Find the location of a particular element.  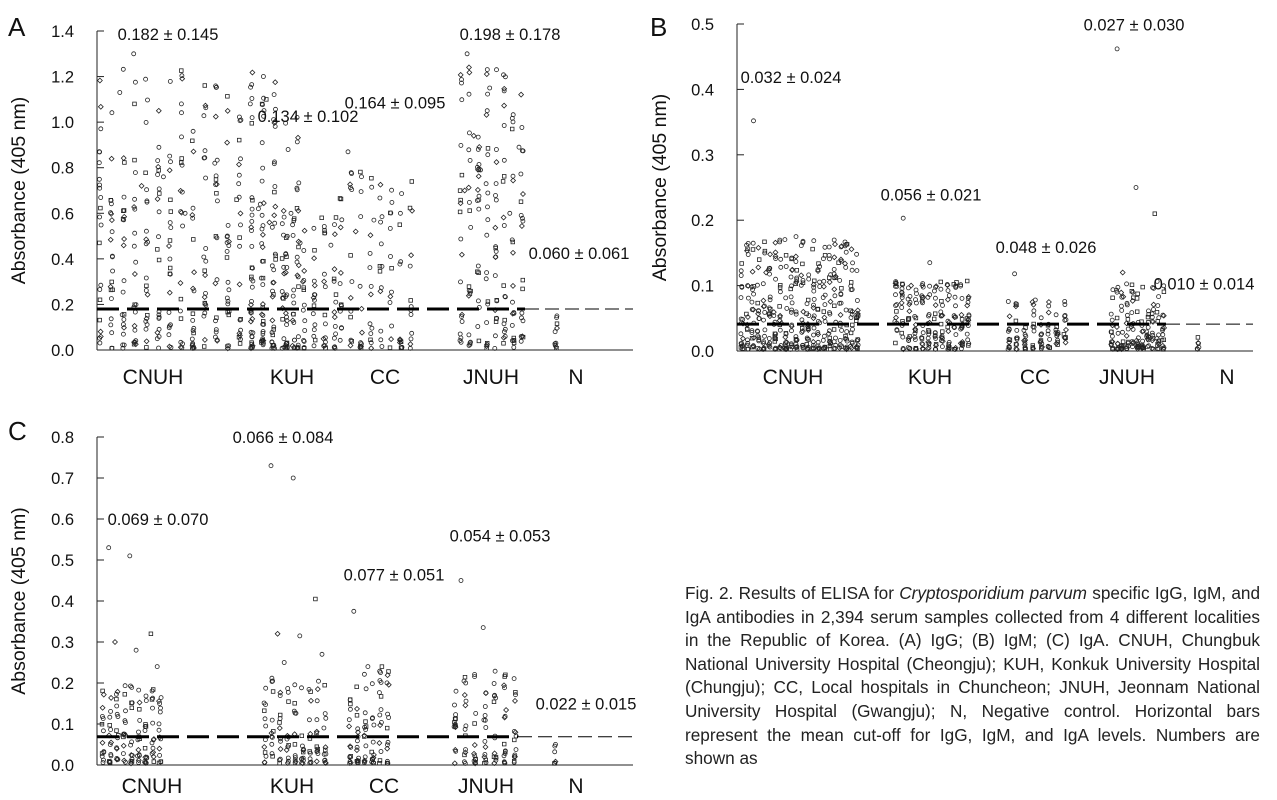

x-category-label: CC is located at coordinates (1035, 377).